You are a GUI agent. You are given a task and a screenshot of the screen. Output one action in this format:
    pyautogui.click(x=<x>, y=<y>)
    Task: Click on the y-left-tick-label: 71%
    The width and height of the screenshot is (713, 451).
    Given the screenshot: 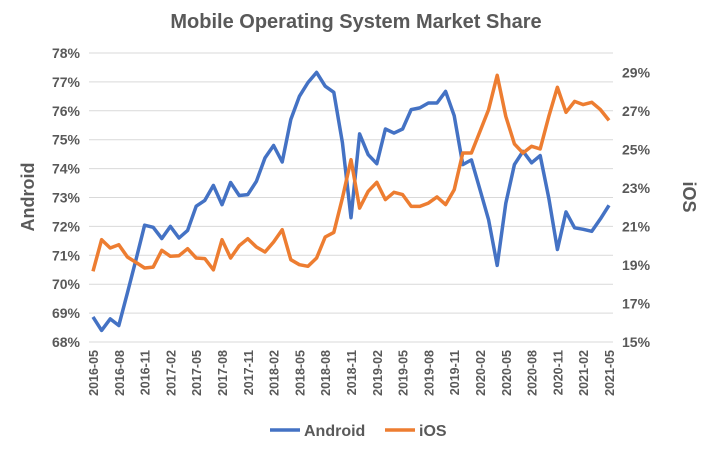 What is the action you would take?
    pyautogui.click(x=66, y=255)
    